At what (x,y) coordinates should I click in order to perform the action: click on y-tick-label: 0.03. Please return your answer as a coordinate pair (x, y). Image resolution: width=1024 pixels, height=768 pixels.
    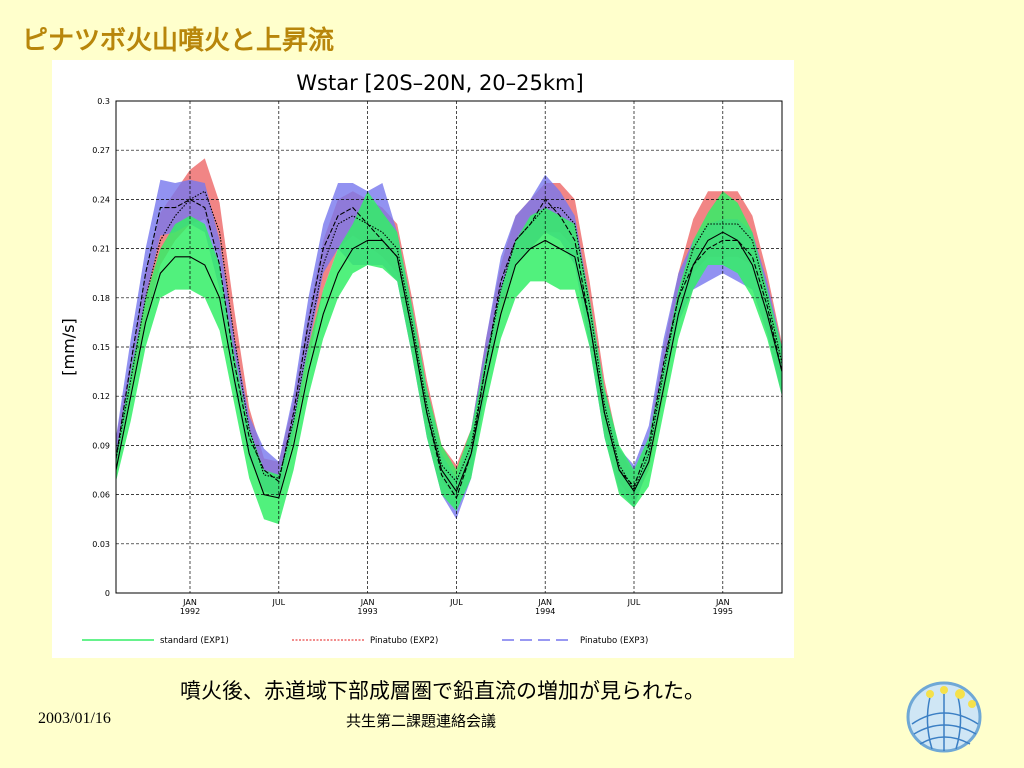
    Looking at the image, I should click on (101, 544).